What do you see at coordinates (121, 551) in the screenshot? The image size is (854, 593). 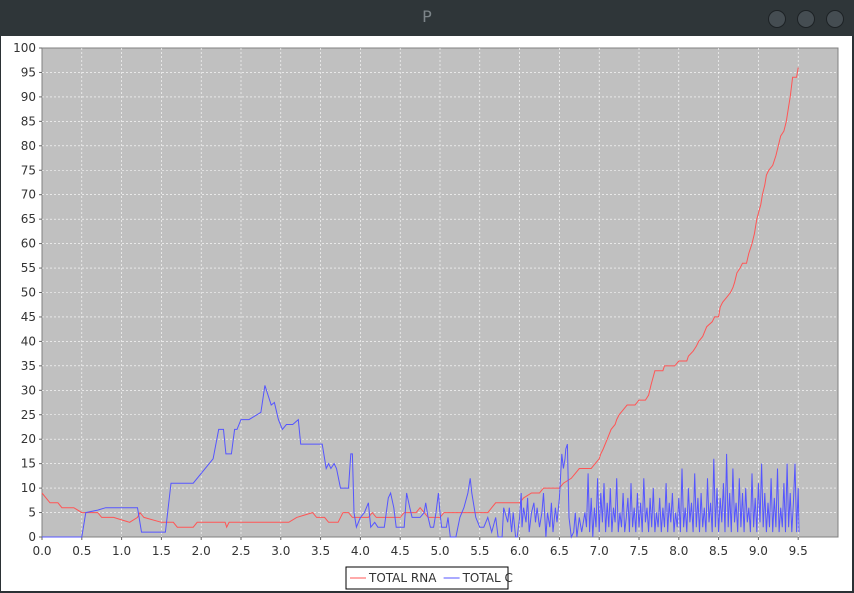 I see `x-tick-label: 1.0` at bounding box center [121, 551].